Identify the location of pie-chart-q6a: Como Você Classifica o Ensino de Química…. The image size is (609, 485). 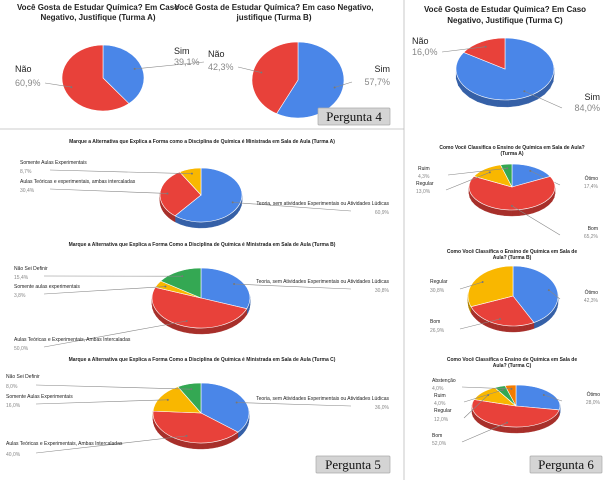
(507, 192).